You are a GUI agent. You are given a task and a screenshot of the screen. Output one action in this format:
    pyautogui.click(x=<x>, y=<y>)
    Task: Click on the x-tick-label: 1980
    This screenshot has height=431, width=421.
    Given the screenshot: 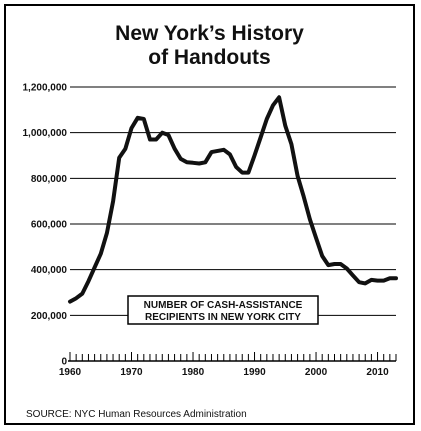 What is the action you would take?
    pyautogui.click(x=193, y=372)
    